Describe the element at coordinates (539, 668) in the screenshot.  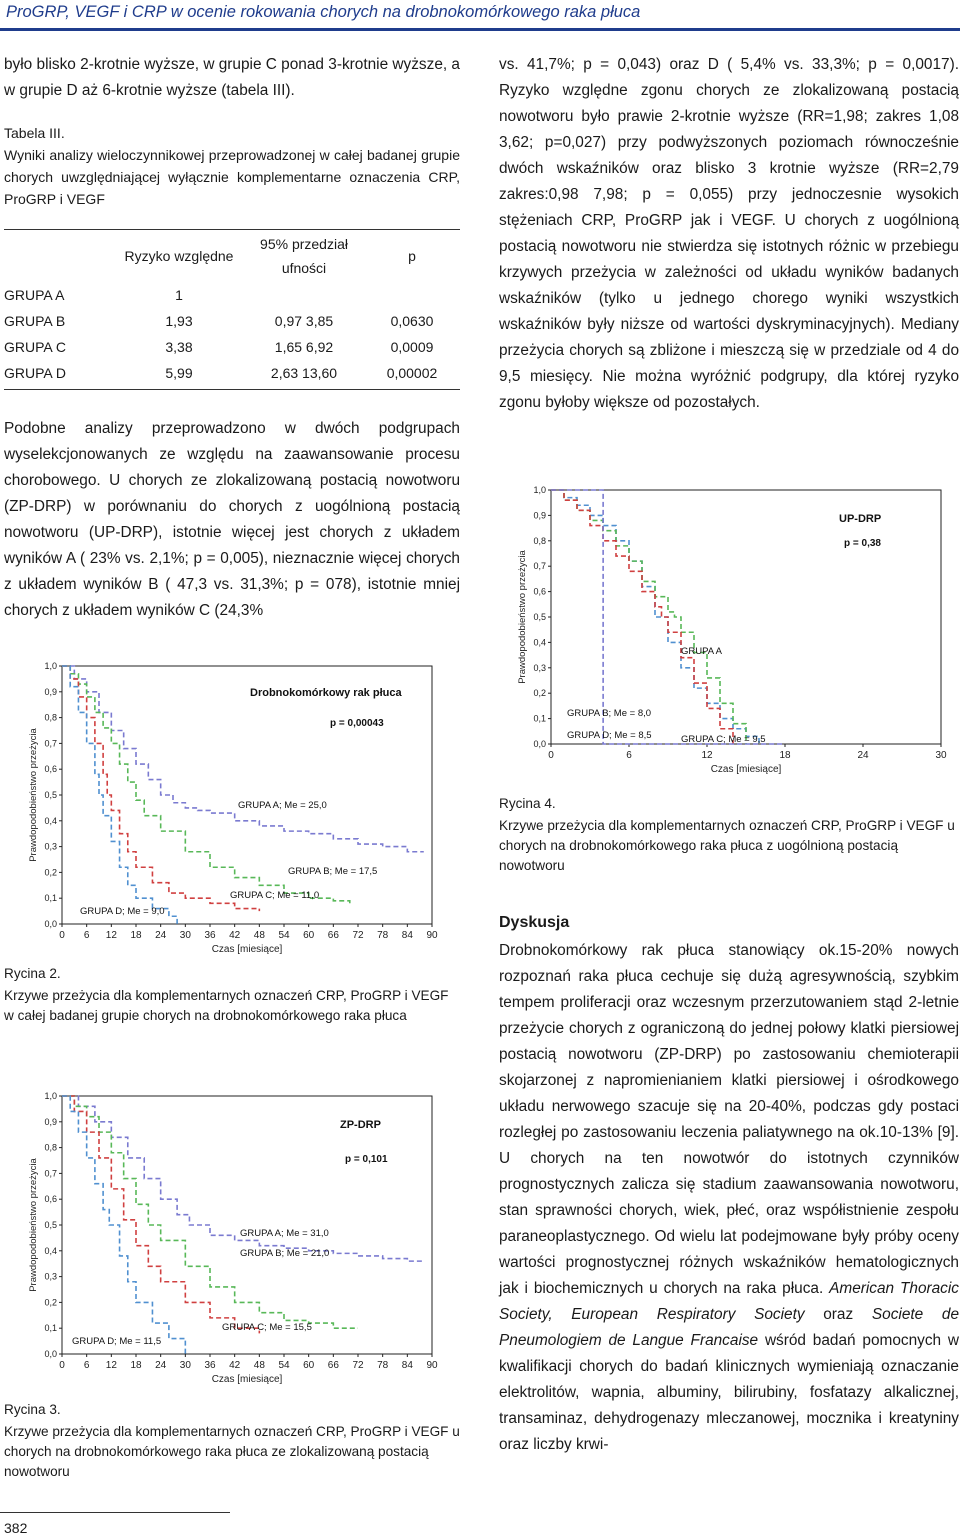
I see `y-tick-label: 0,3` at that location.